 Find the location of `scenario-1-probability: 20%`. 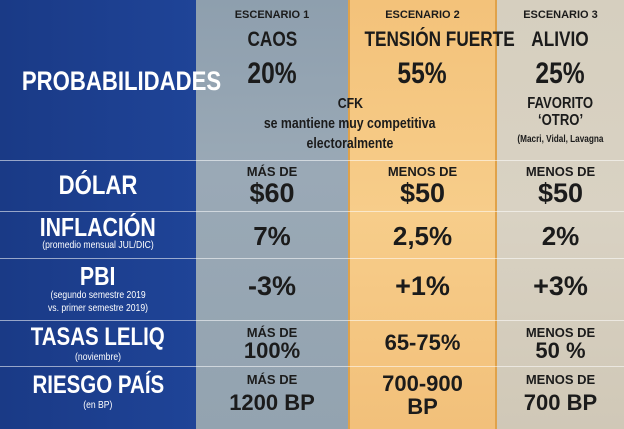

scenario-1-probability: 20% is located at coordinates (272, 73).